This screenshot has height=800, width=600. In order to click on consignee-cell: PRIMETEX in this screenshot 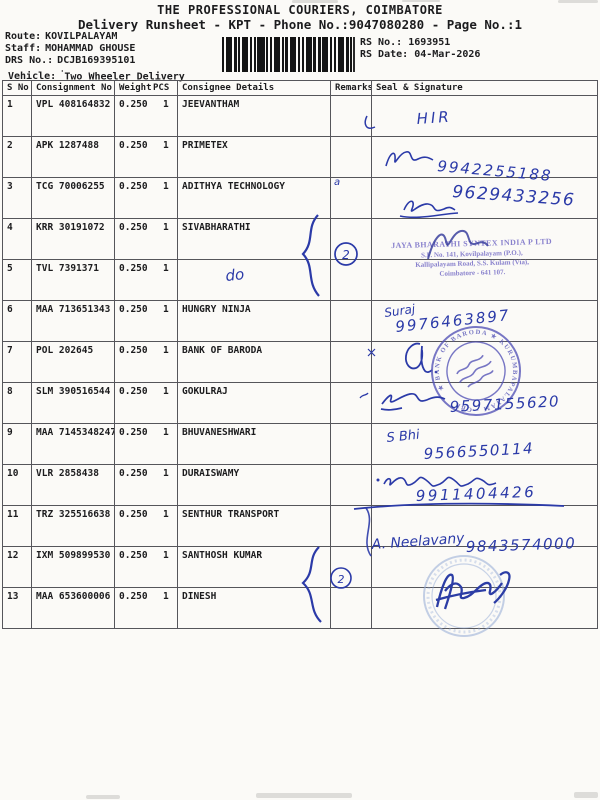, I will do `click(254, 157)`.